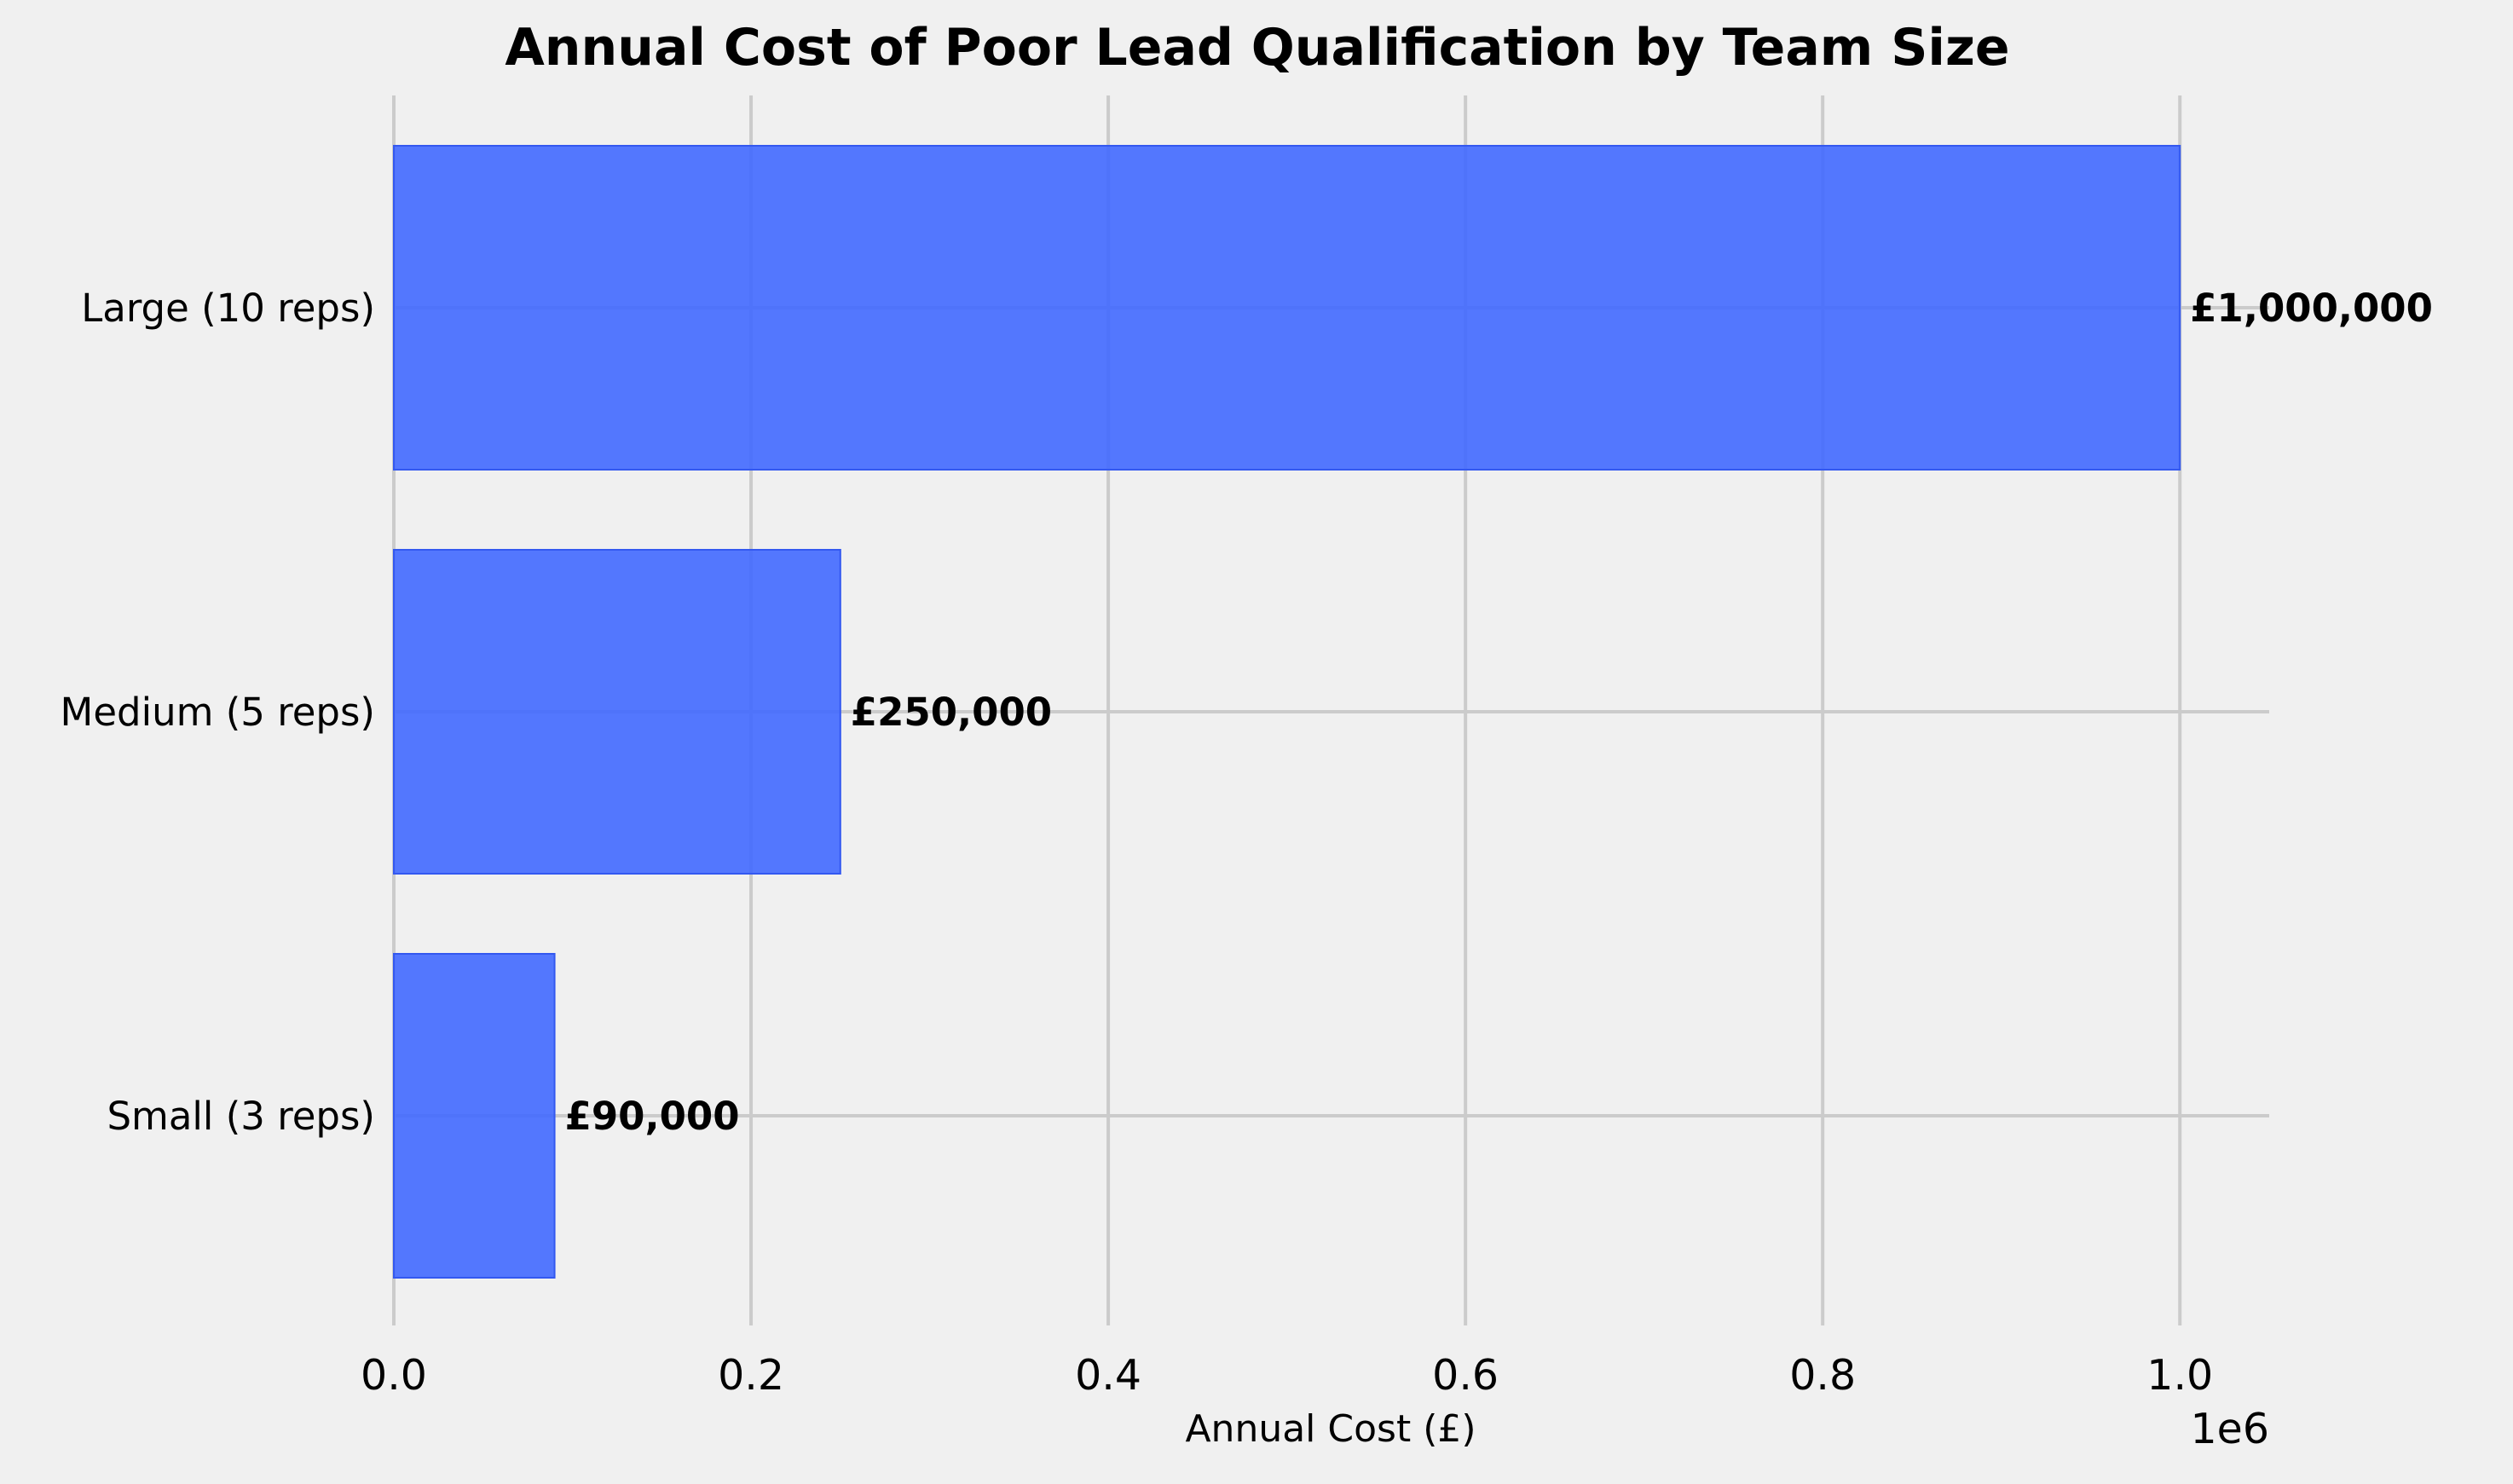  Describe the element at coordinates (1287, 1375) in the screenshot. I see `x-axis-tick-labels: 0.0 0.2 0.4 0.6 0.8 1.0` at that location.